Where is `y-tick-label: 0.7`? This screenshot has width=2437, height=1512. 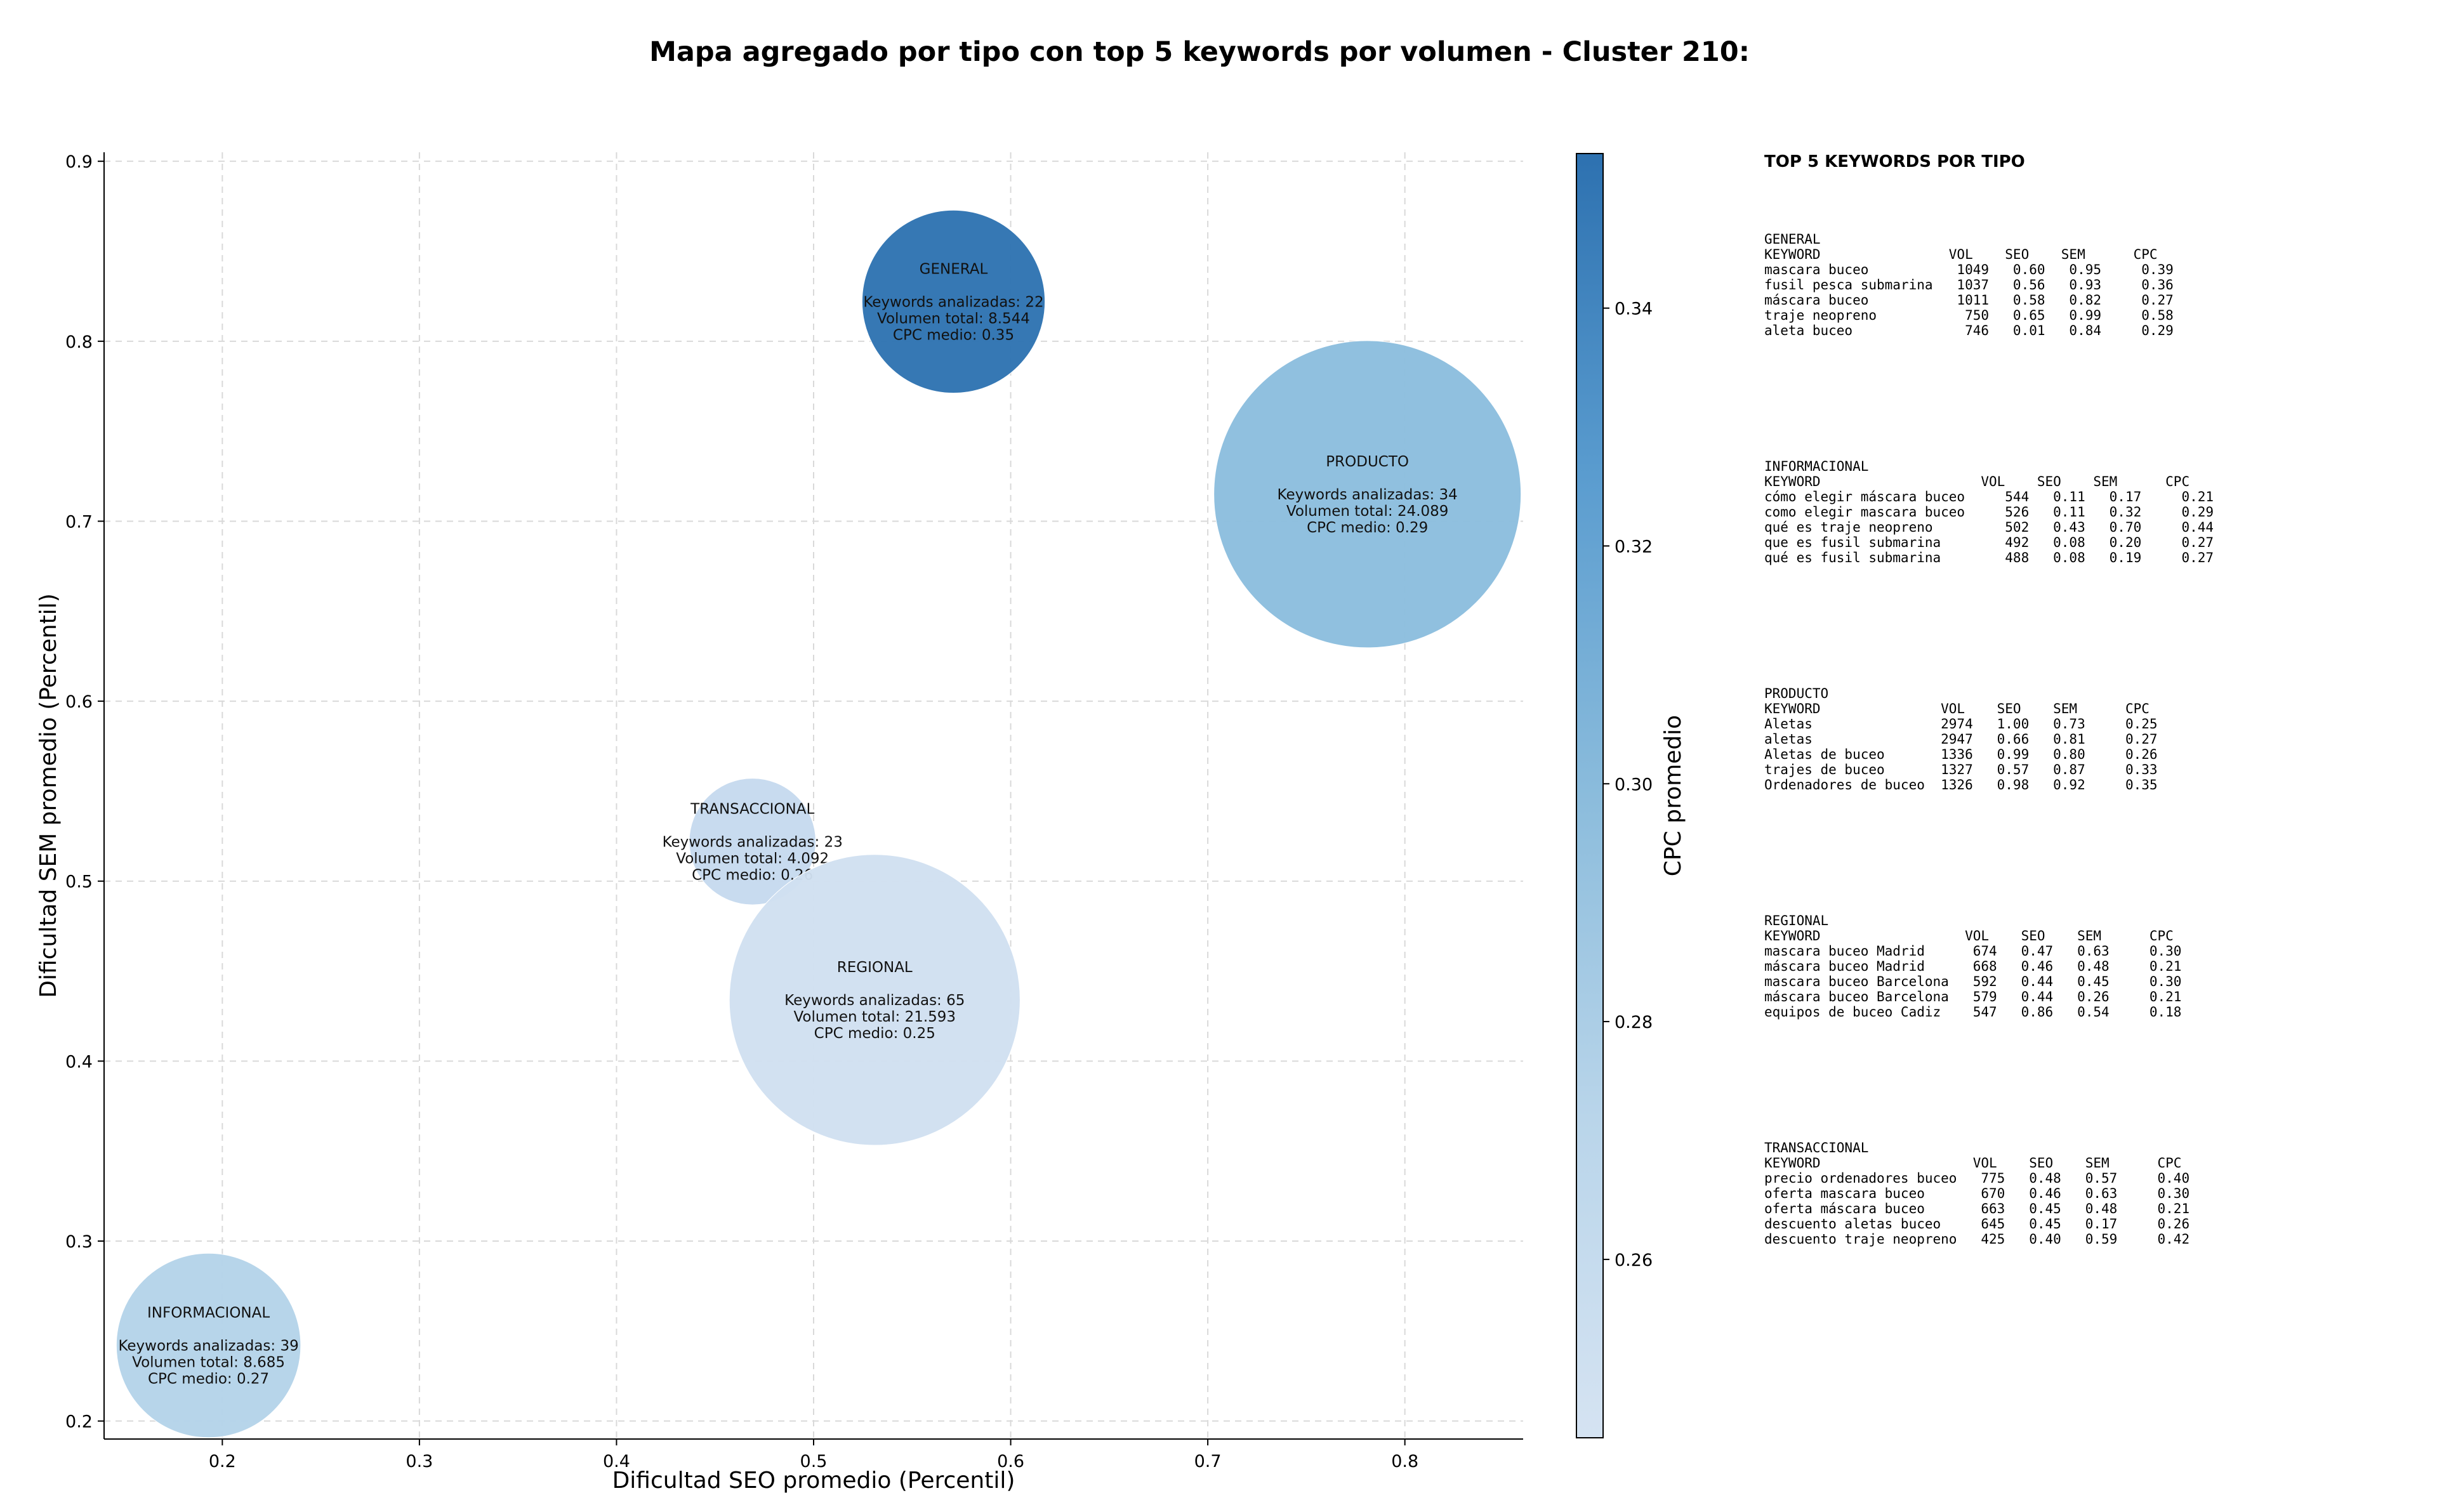 y-tick-label: 0.7 is located at coordinates (79, 522).